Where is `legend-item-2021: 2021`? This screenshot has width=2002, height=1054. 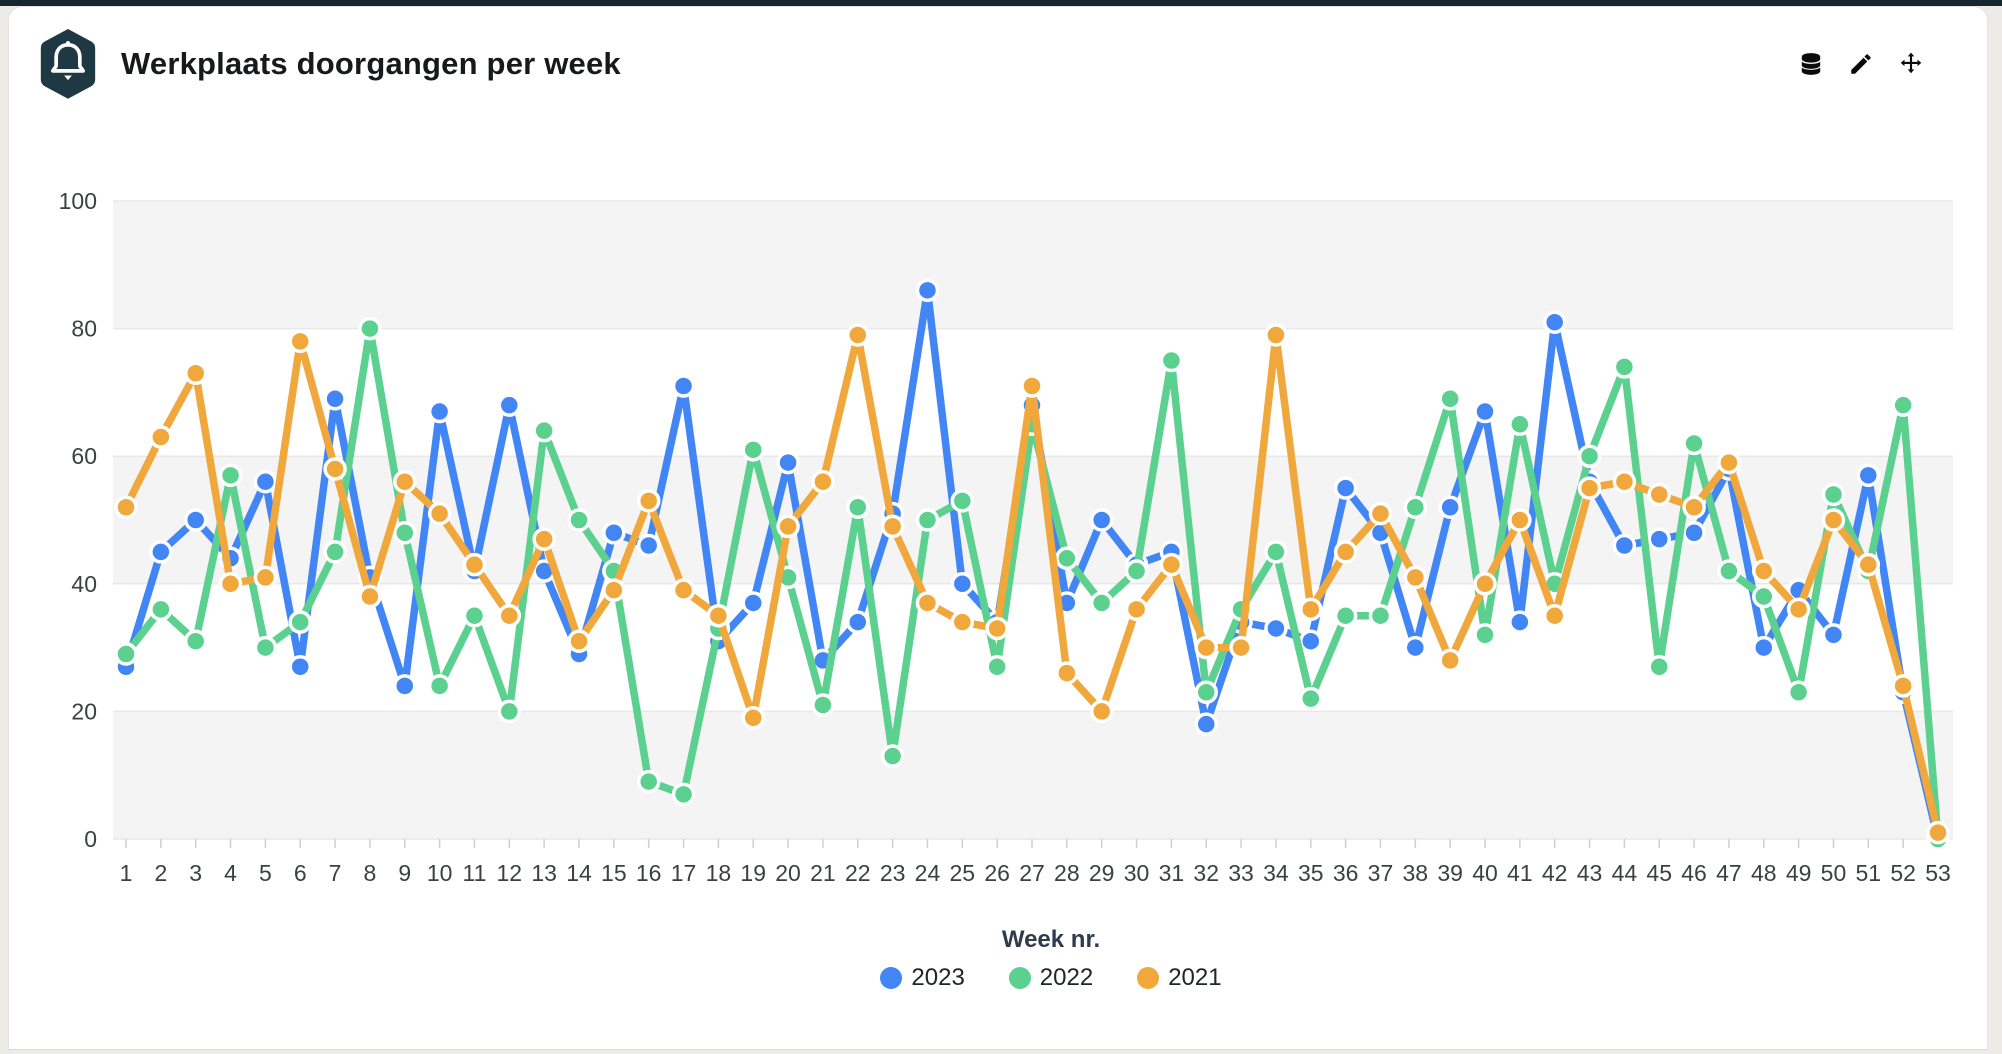
legend-item-2021: 2021 is located at coordinates (1179, 978).